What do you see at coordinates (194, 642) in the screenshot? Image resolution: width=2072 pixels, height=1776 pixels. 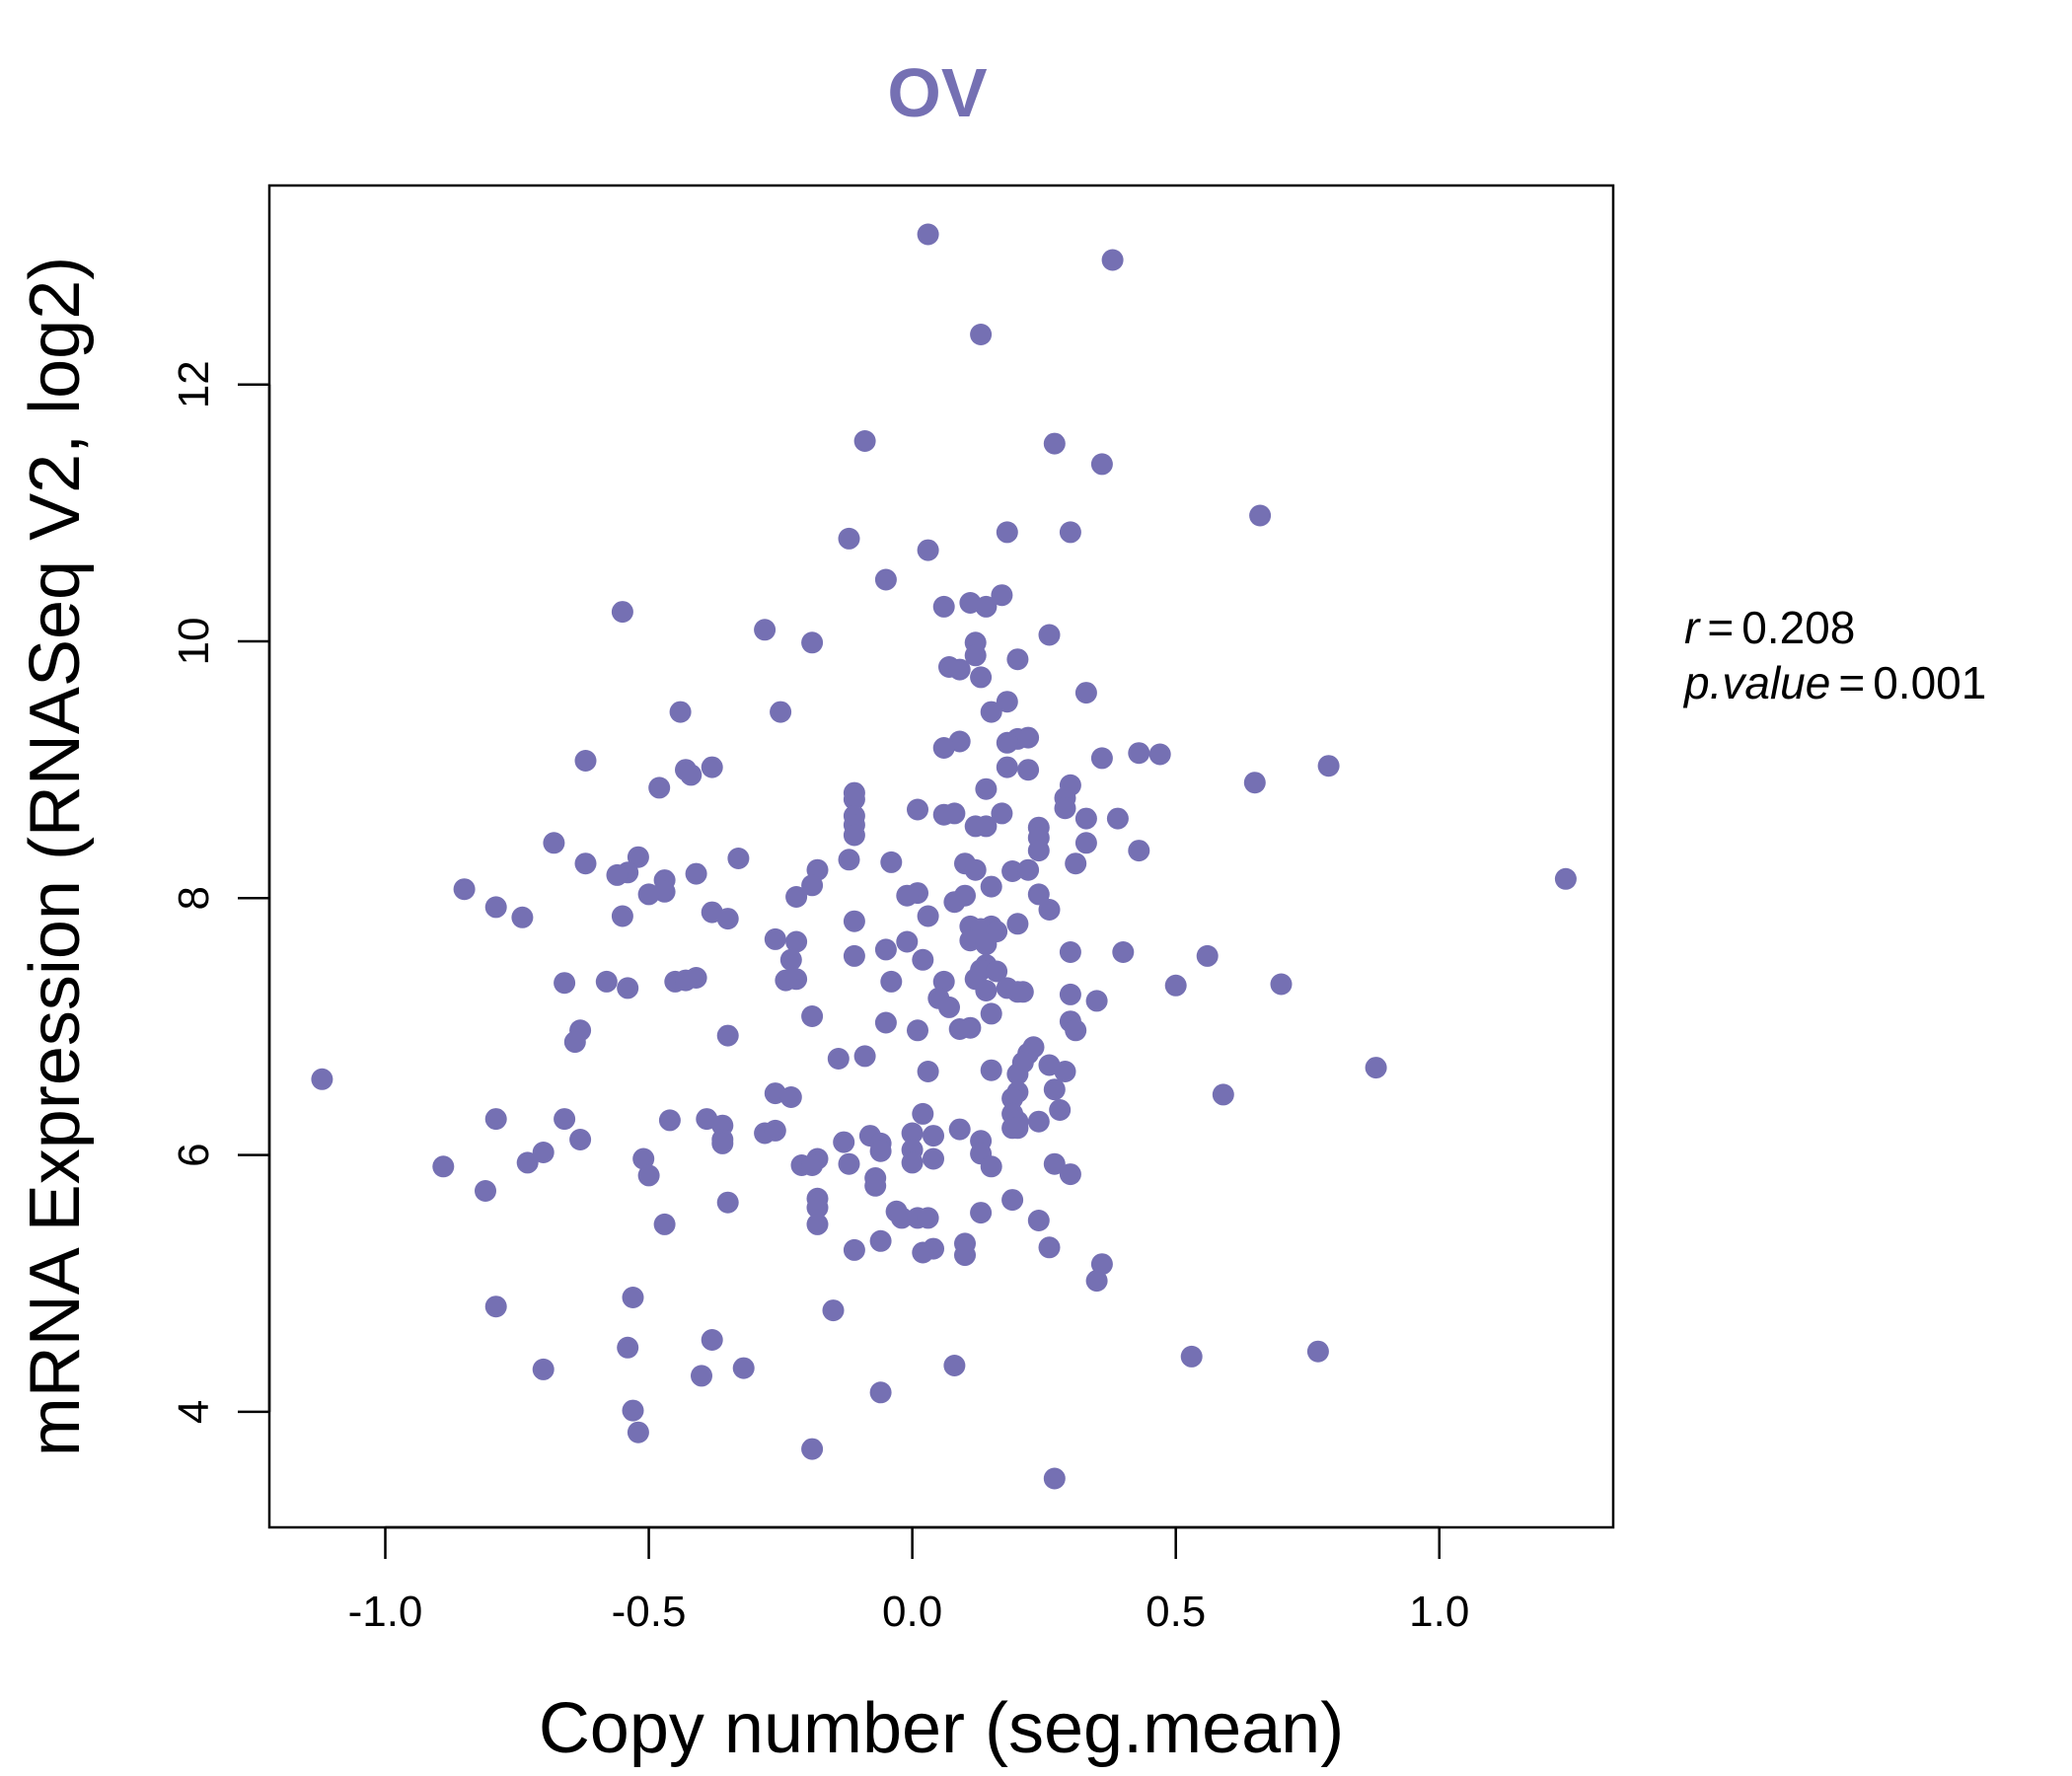 I see `y-tick-label-3: 10` at bounding box center [194, 642].